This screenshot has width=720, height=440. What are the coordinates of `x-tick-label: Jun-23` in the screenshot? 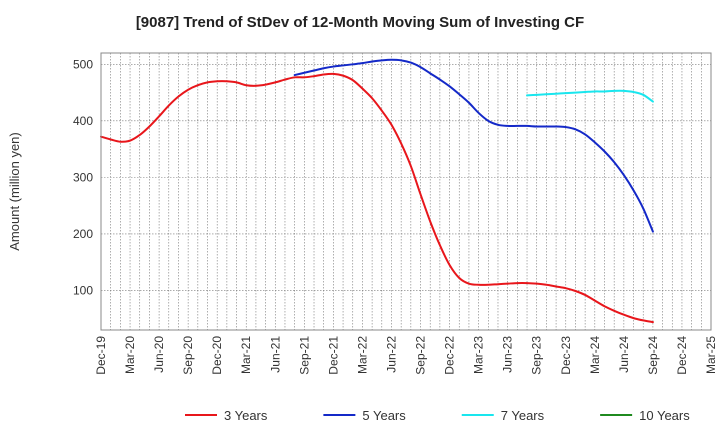 It's located at (508, 354).